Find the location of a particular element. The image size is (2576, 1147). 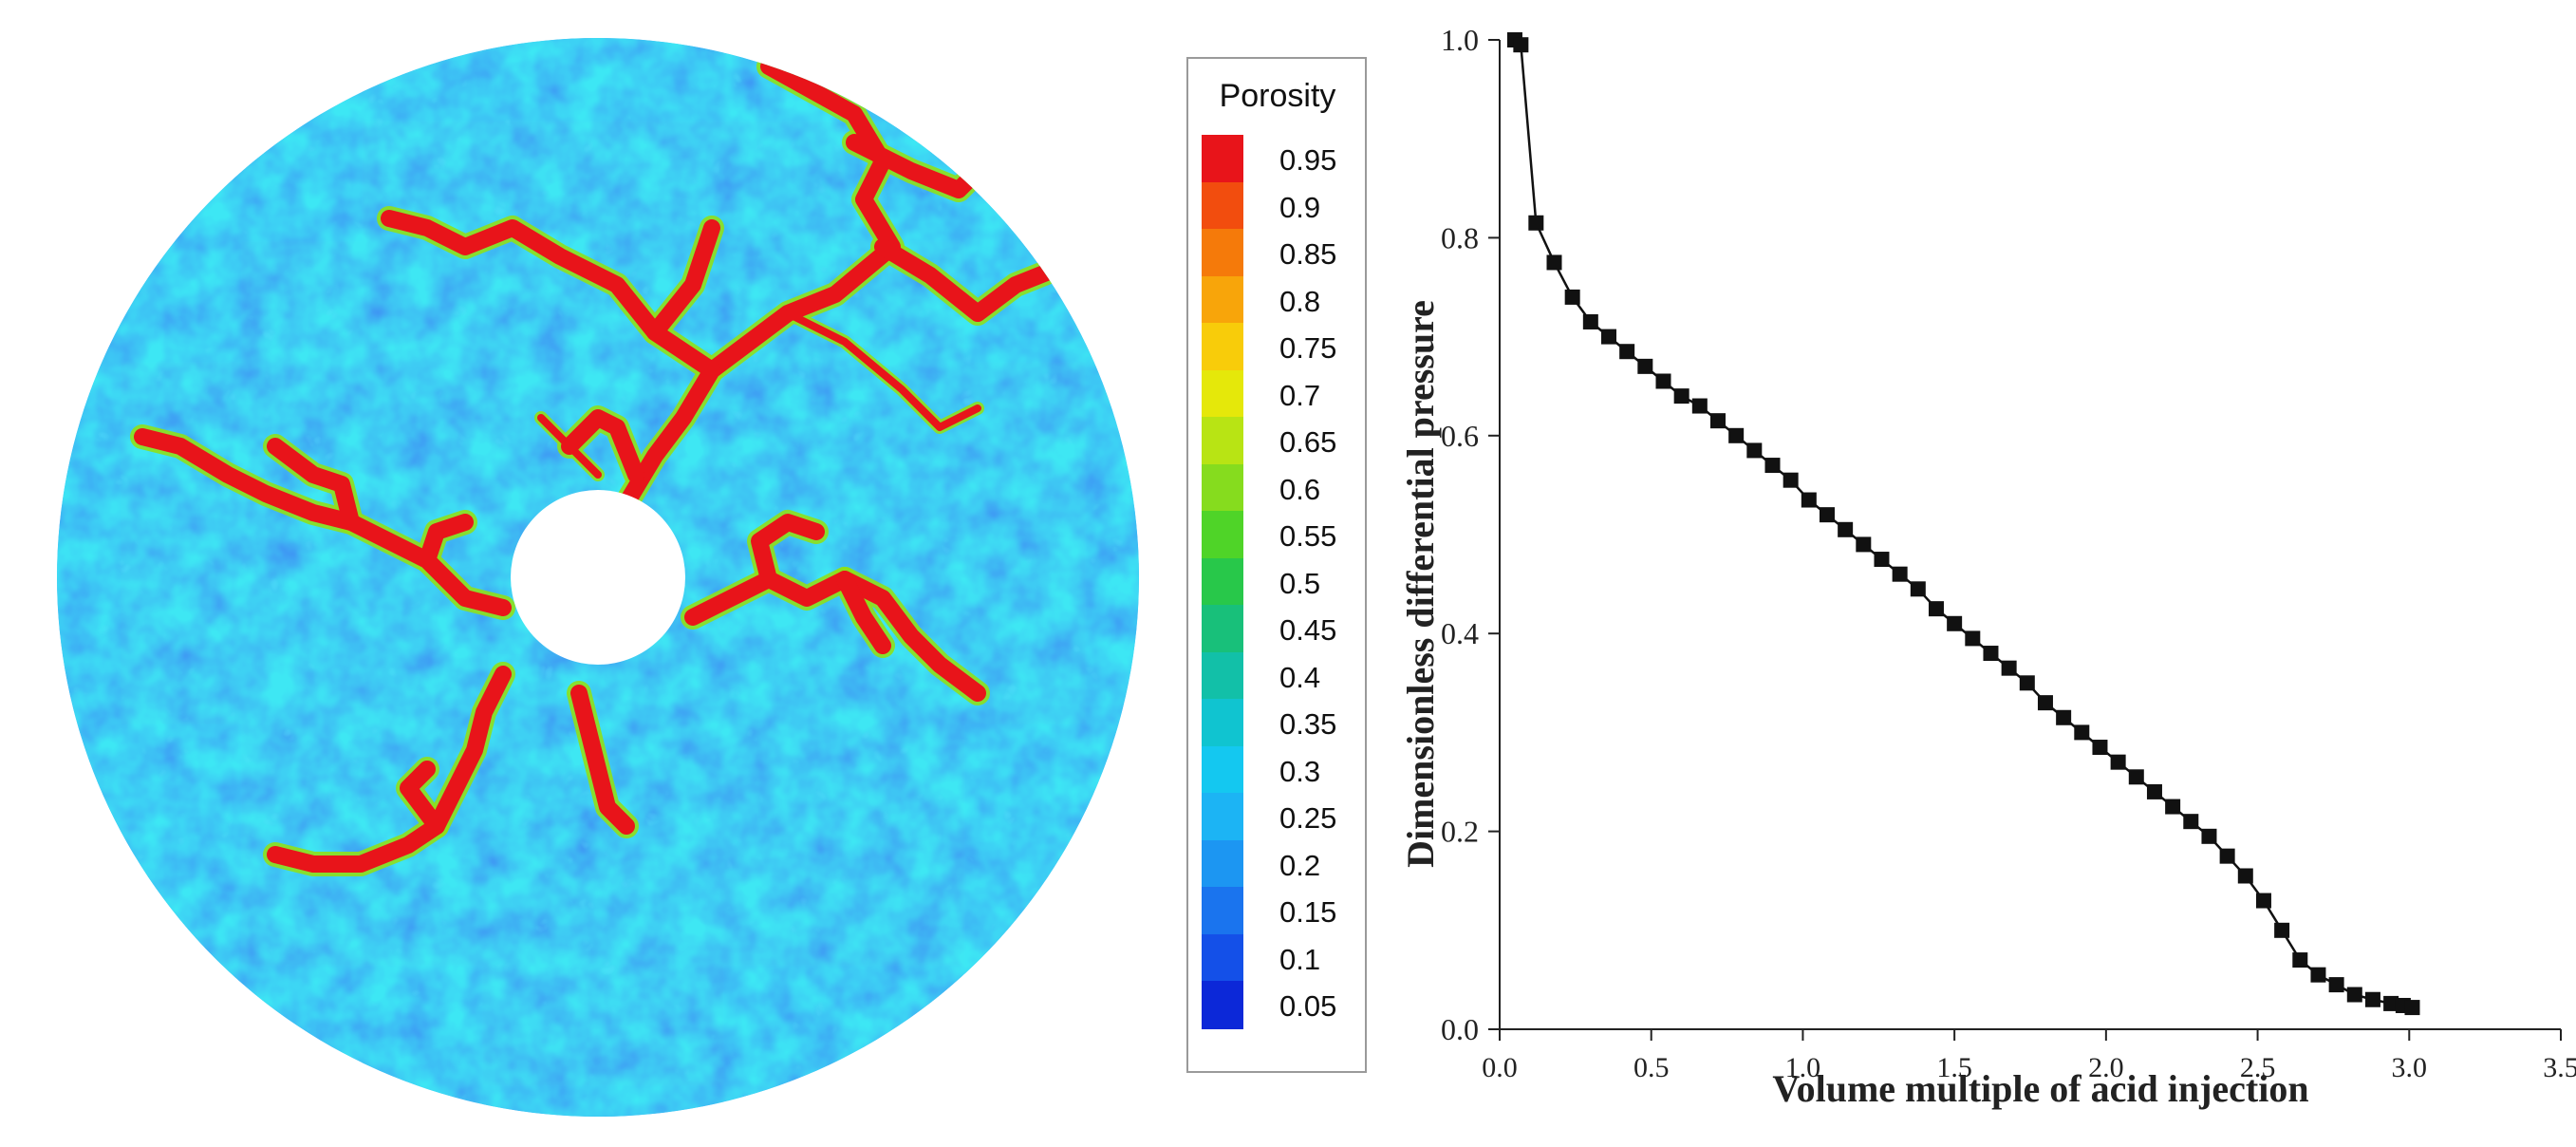

x-tick-label: 2.5 is located at coordinates (2258, 1067).